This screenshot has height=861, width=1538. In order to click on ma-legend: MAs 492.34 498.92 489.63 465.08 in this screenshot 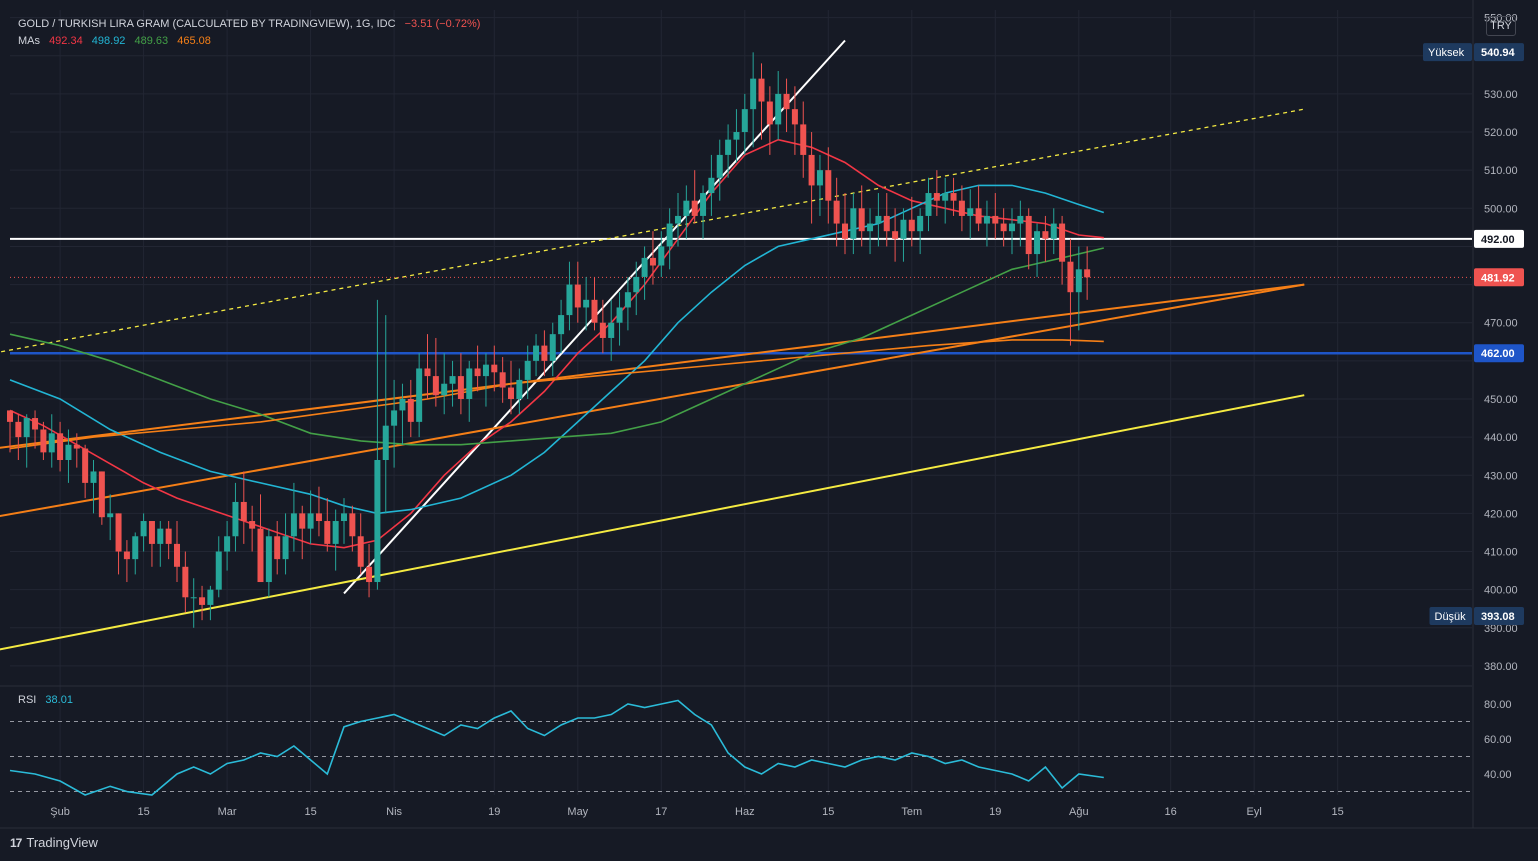, I will do `click(117, 41)`.